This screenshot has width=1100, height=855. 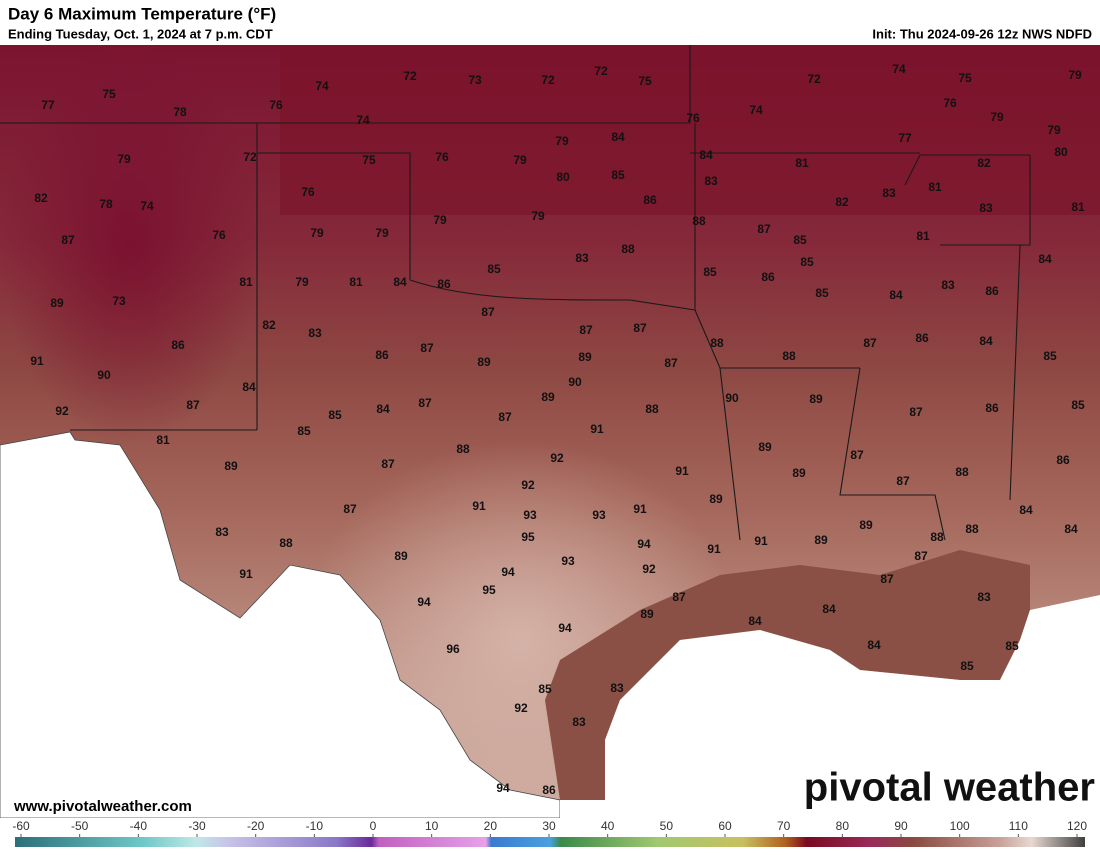 What do you see at coordinates (315, 826) in the screenshot?
I see `colorbar-tick-label: -10` at bounding box center [315, 826].